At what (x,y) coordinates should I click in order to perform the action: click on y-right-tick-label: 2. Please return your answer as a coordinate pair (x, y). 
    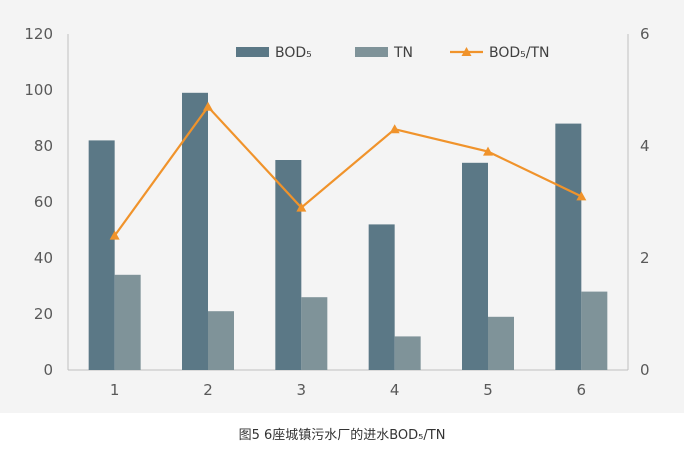
    Looking at the image, I should click on (645, 258).